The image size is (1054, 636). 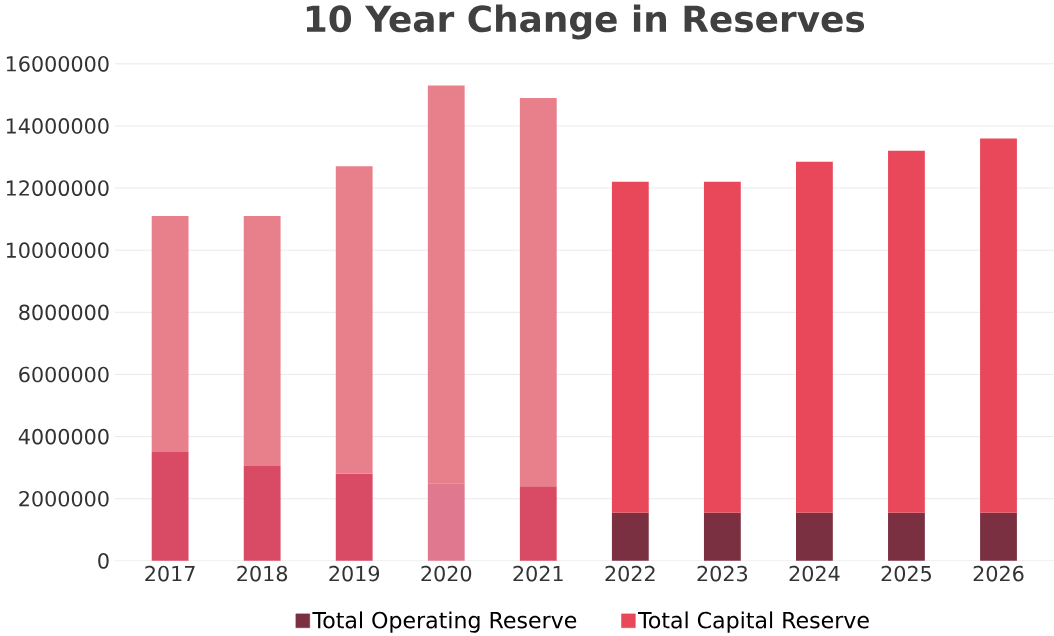 I want to click on y-tick-label: 16000000, so click(x=57, y=64).